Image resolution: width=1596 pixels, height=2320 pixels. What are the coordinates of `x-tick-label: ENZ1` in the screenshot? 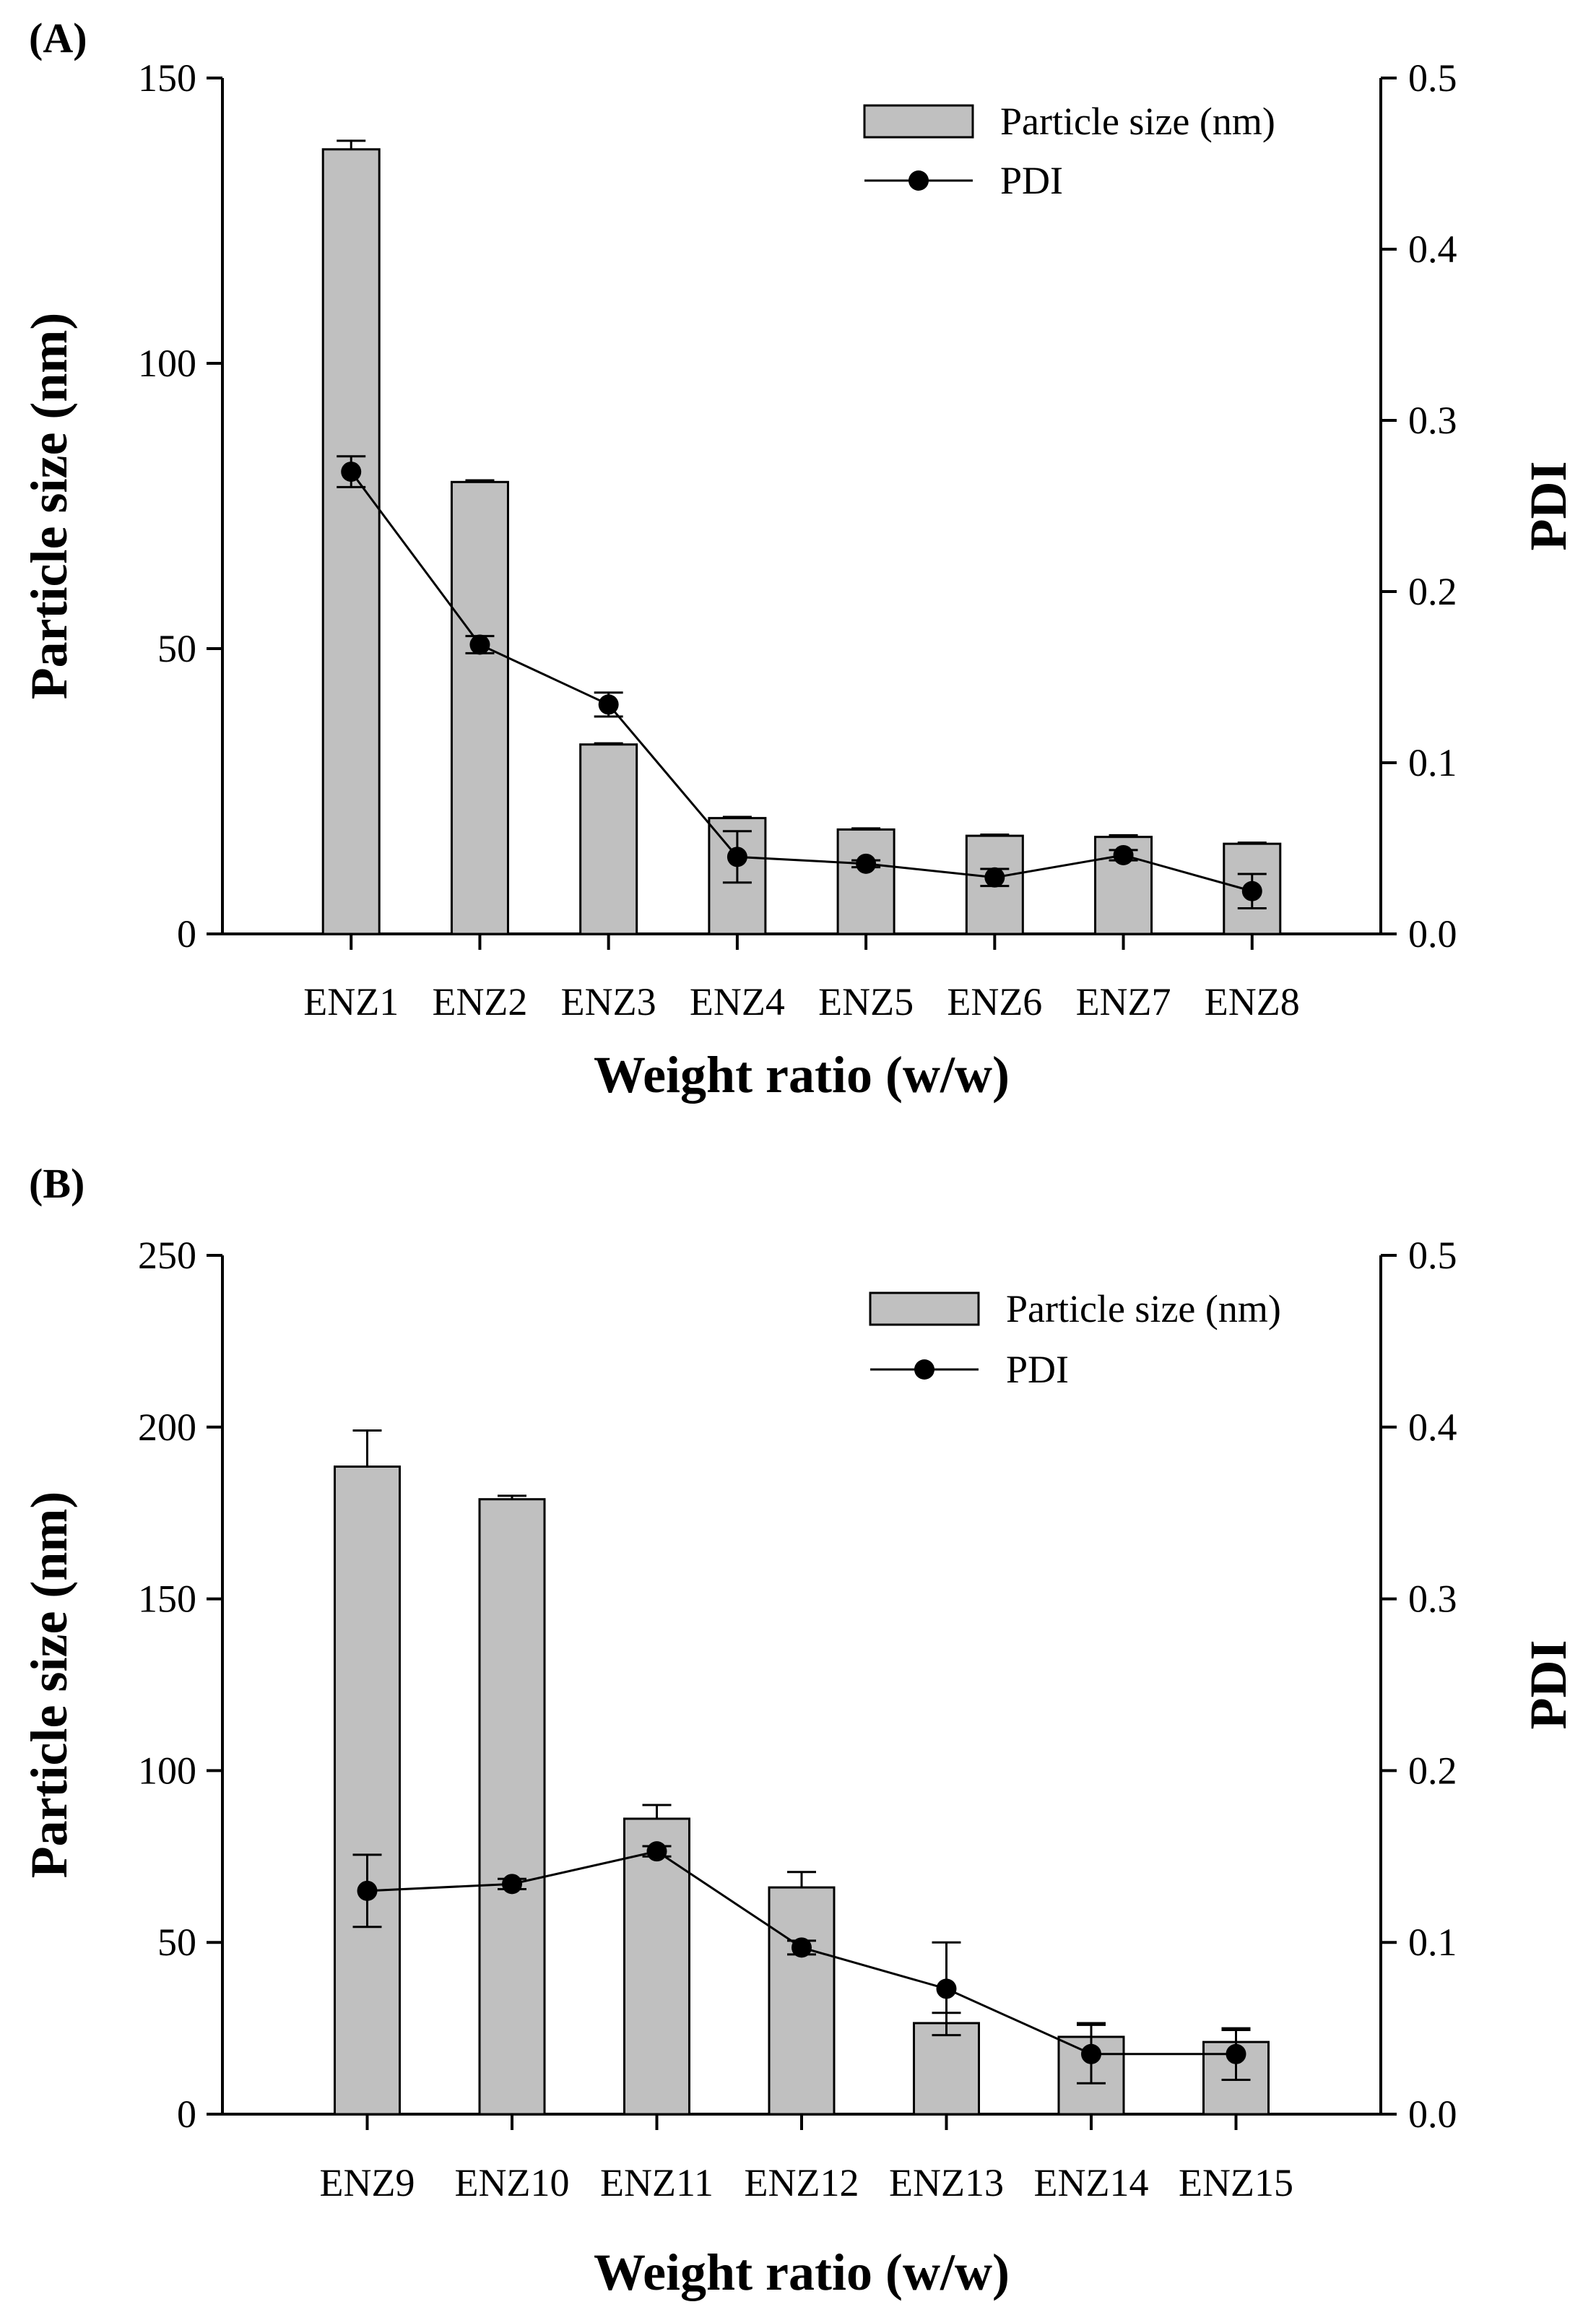 It's located at (351, 1001).